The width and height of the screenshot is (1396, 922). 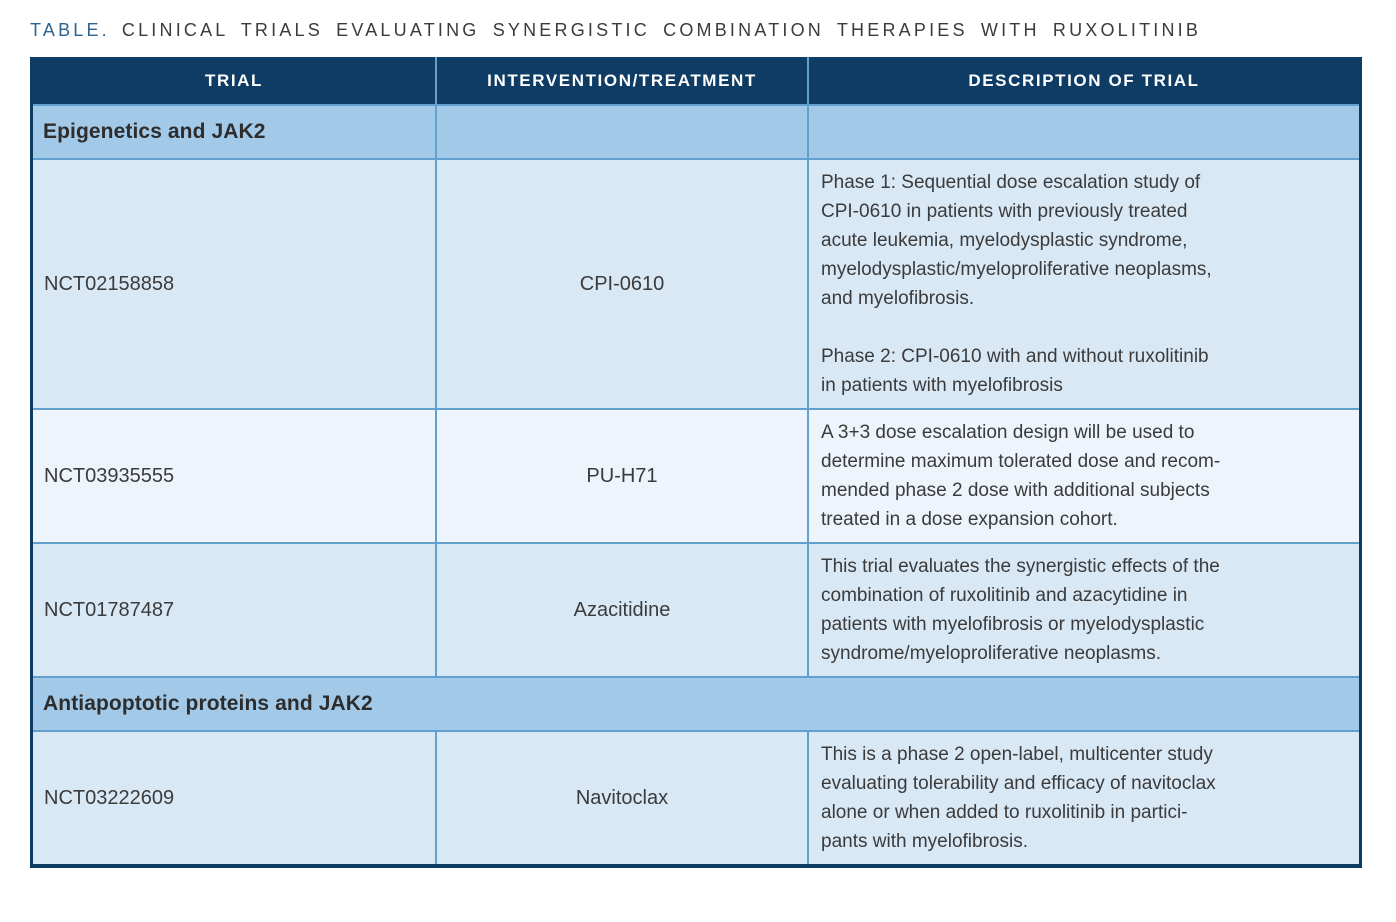 What do you see at coordinates (208, 703) in the screenshot?
I see `section-header-label: Antiapoptotic proteins and JAK2` at bounding box center [208, 703].